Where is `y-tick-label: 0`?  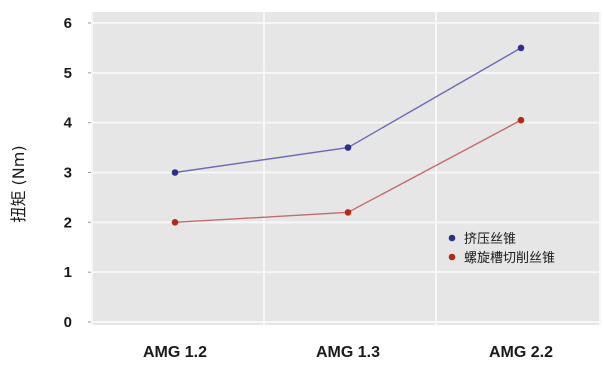
y-tick-label: 0 is located at coordinates (68, 322).